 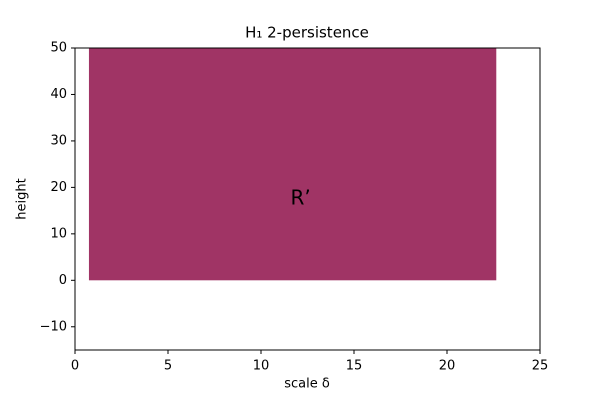 What do you see at coordinates (53, 326) in the screenshot?
I see `y-tick-label: −10` at bounding box center [53, 326].